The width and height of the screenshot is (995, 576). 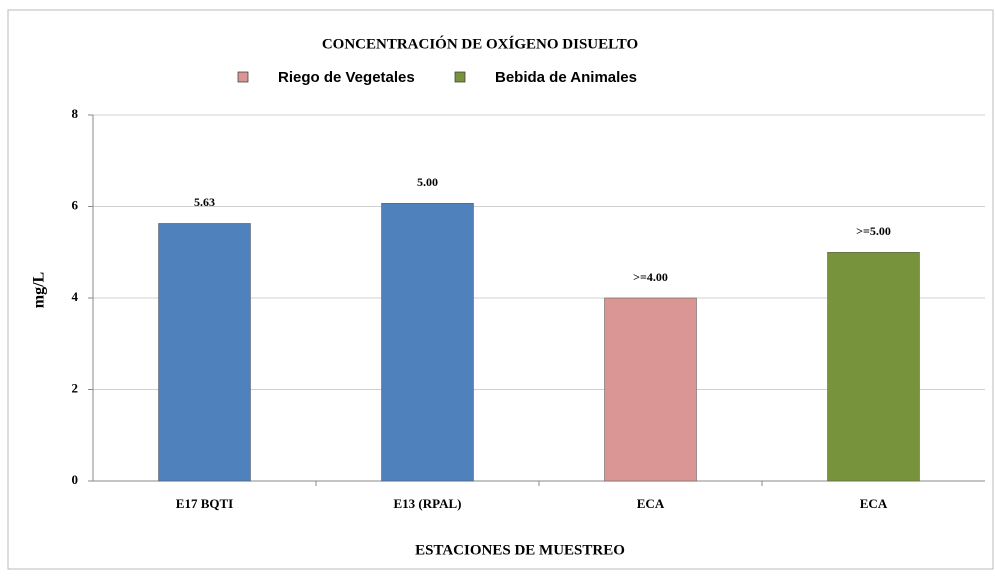 I want to click on y-tick-label: 2, so click(x=75, y=387).